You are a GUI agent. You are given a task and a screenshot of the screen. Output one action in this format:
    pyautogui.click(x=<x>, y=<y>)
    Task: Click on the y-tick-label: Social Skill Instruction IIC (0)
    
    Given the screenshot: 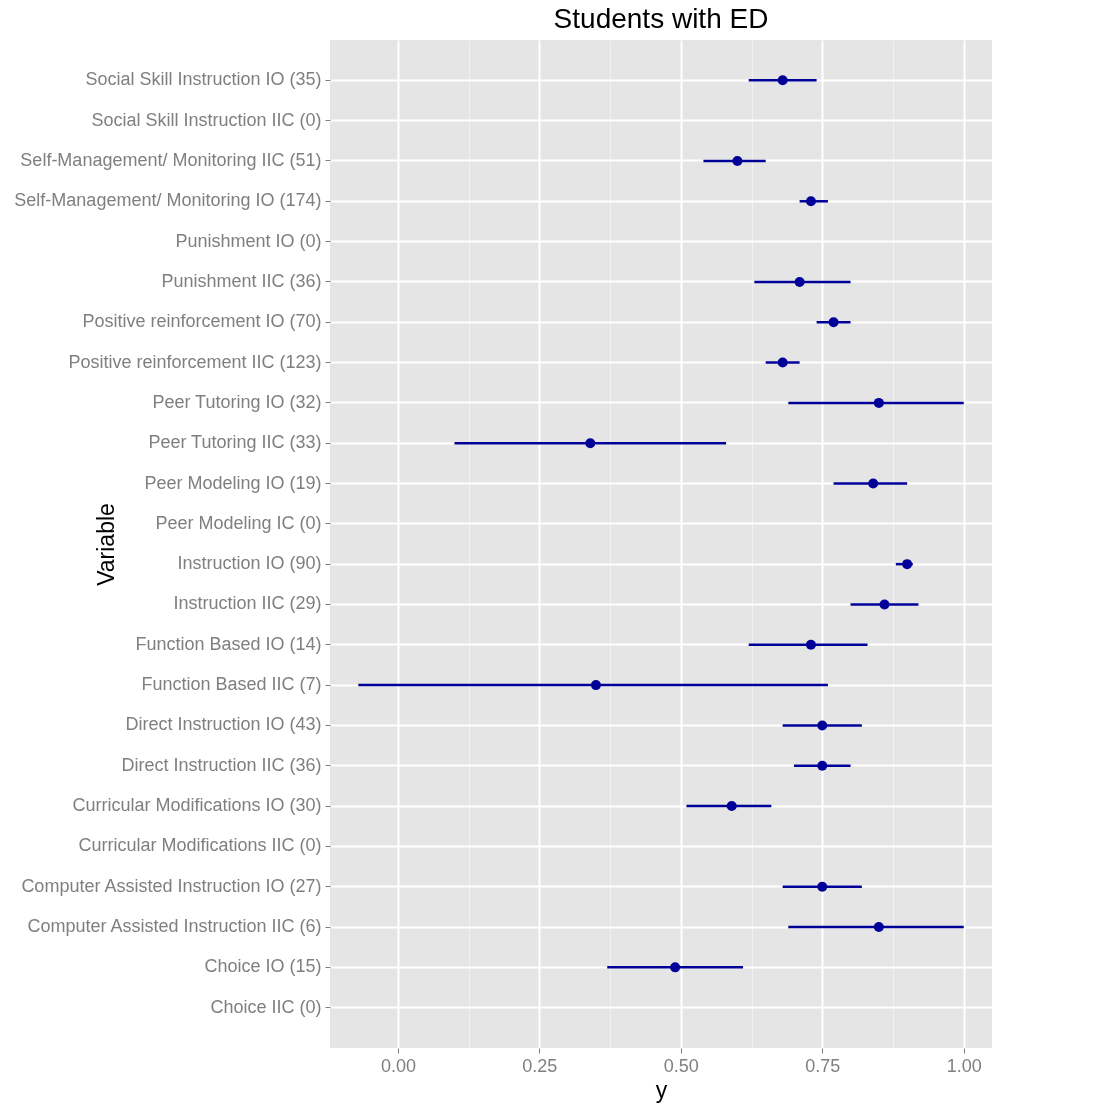 What is the action you would take?
    pyautogui.click(x=206, y=119)
    